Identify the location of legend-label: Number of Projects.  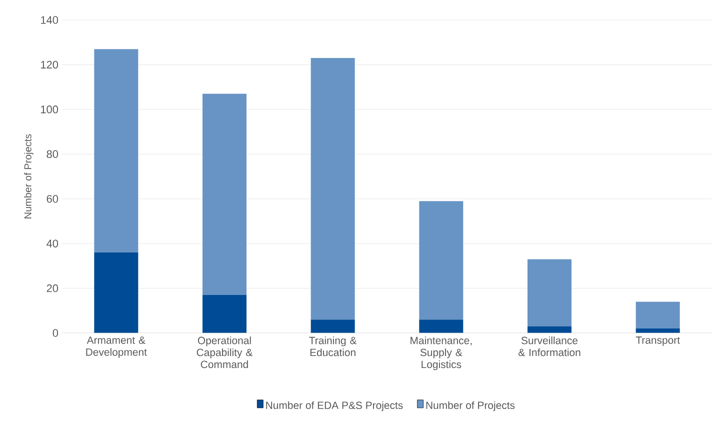
(470, 406).